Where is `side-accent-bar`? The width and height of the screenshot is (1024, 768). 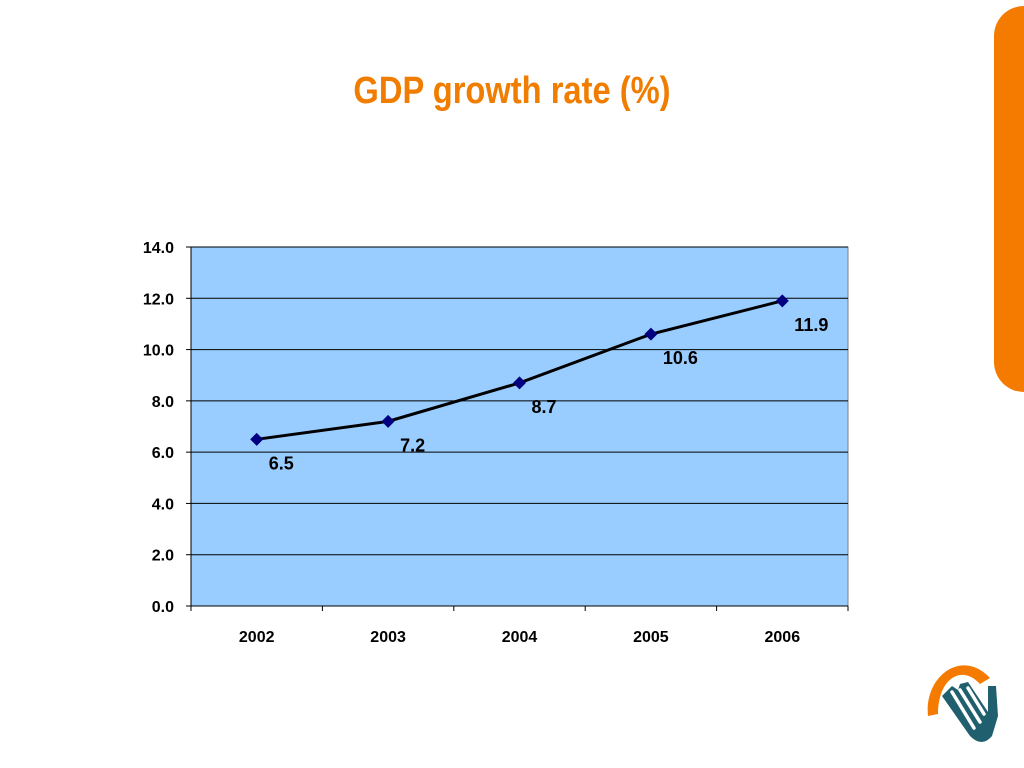 side-accent-bar is located at coordinates (1009, 199).